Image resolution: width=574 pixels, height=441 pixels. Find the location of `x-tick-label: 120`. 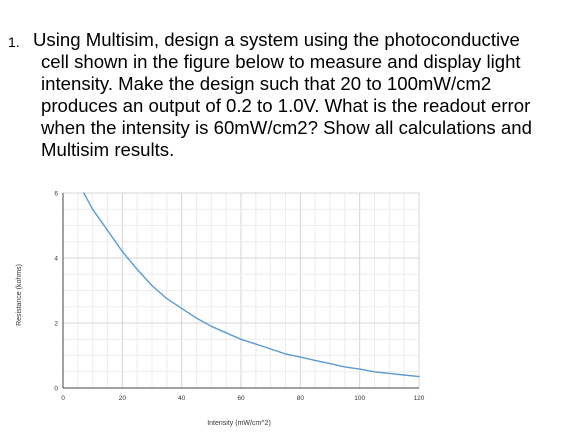

x-tick-label: 120 is located at coordinates (419, 398).